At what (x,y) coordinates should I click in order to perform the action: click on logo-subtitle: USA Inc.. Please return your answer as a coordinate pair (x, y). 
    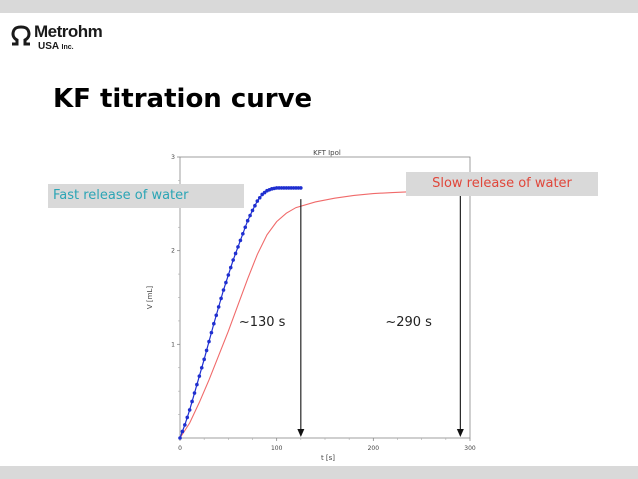
    Looking at the image, I should click on (56, 46).